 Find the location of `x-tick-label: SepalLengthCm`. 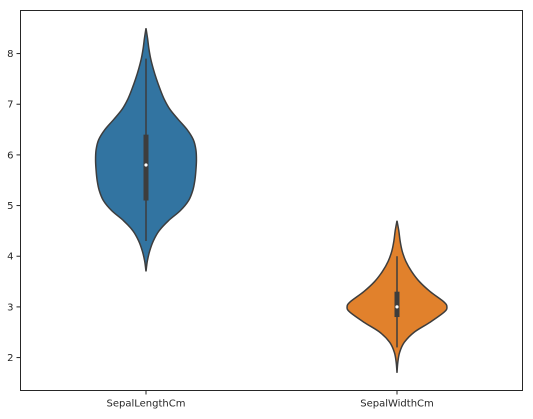

x-tick-label: SepalLengthCm is located at coordinates (146, 404).